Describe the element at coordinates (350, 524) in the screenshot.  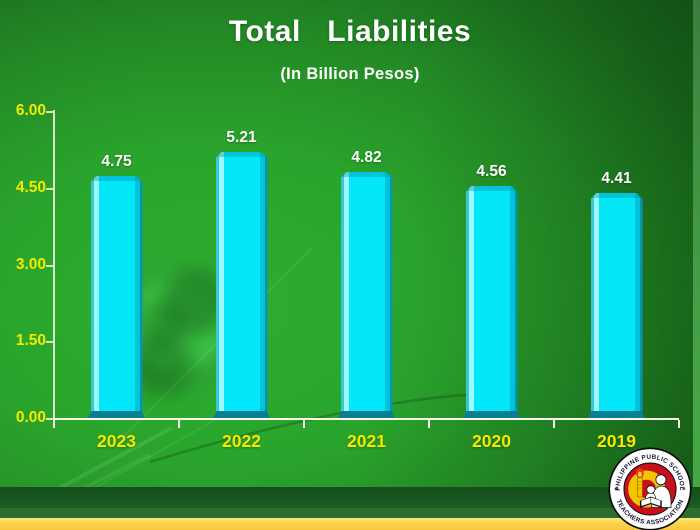
I see `footer-band-yellow` at that location.